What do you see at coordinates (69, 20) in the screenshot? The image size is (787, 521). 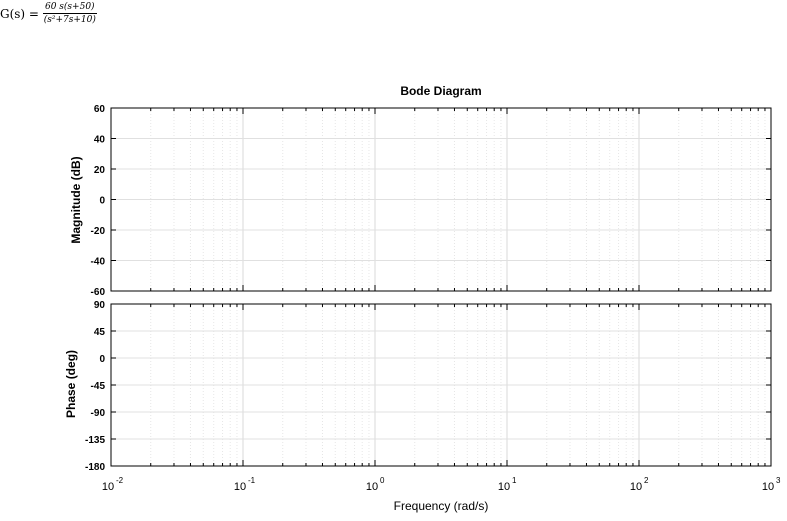 I see `formula-denominator: (s²+7s+10)` at bounding box center [69, 20].